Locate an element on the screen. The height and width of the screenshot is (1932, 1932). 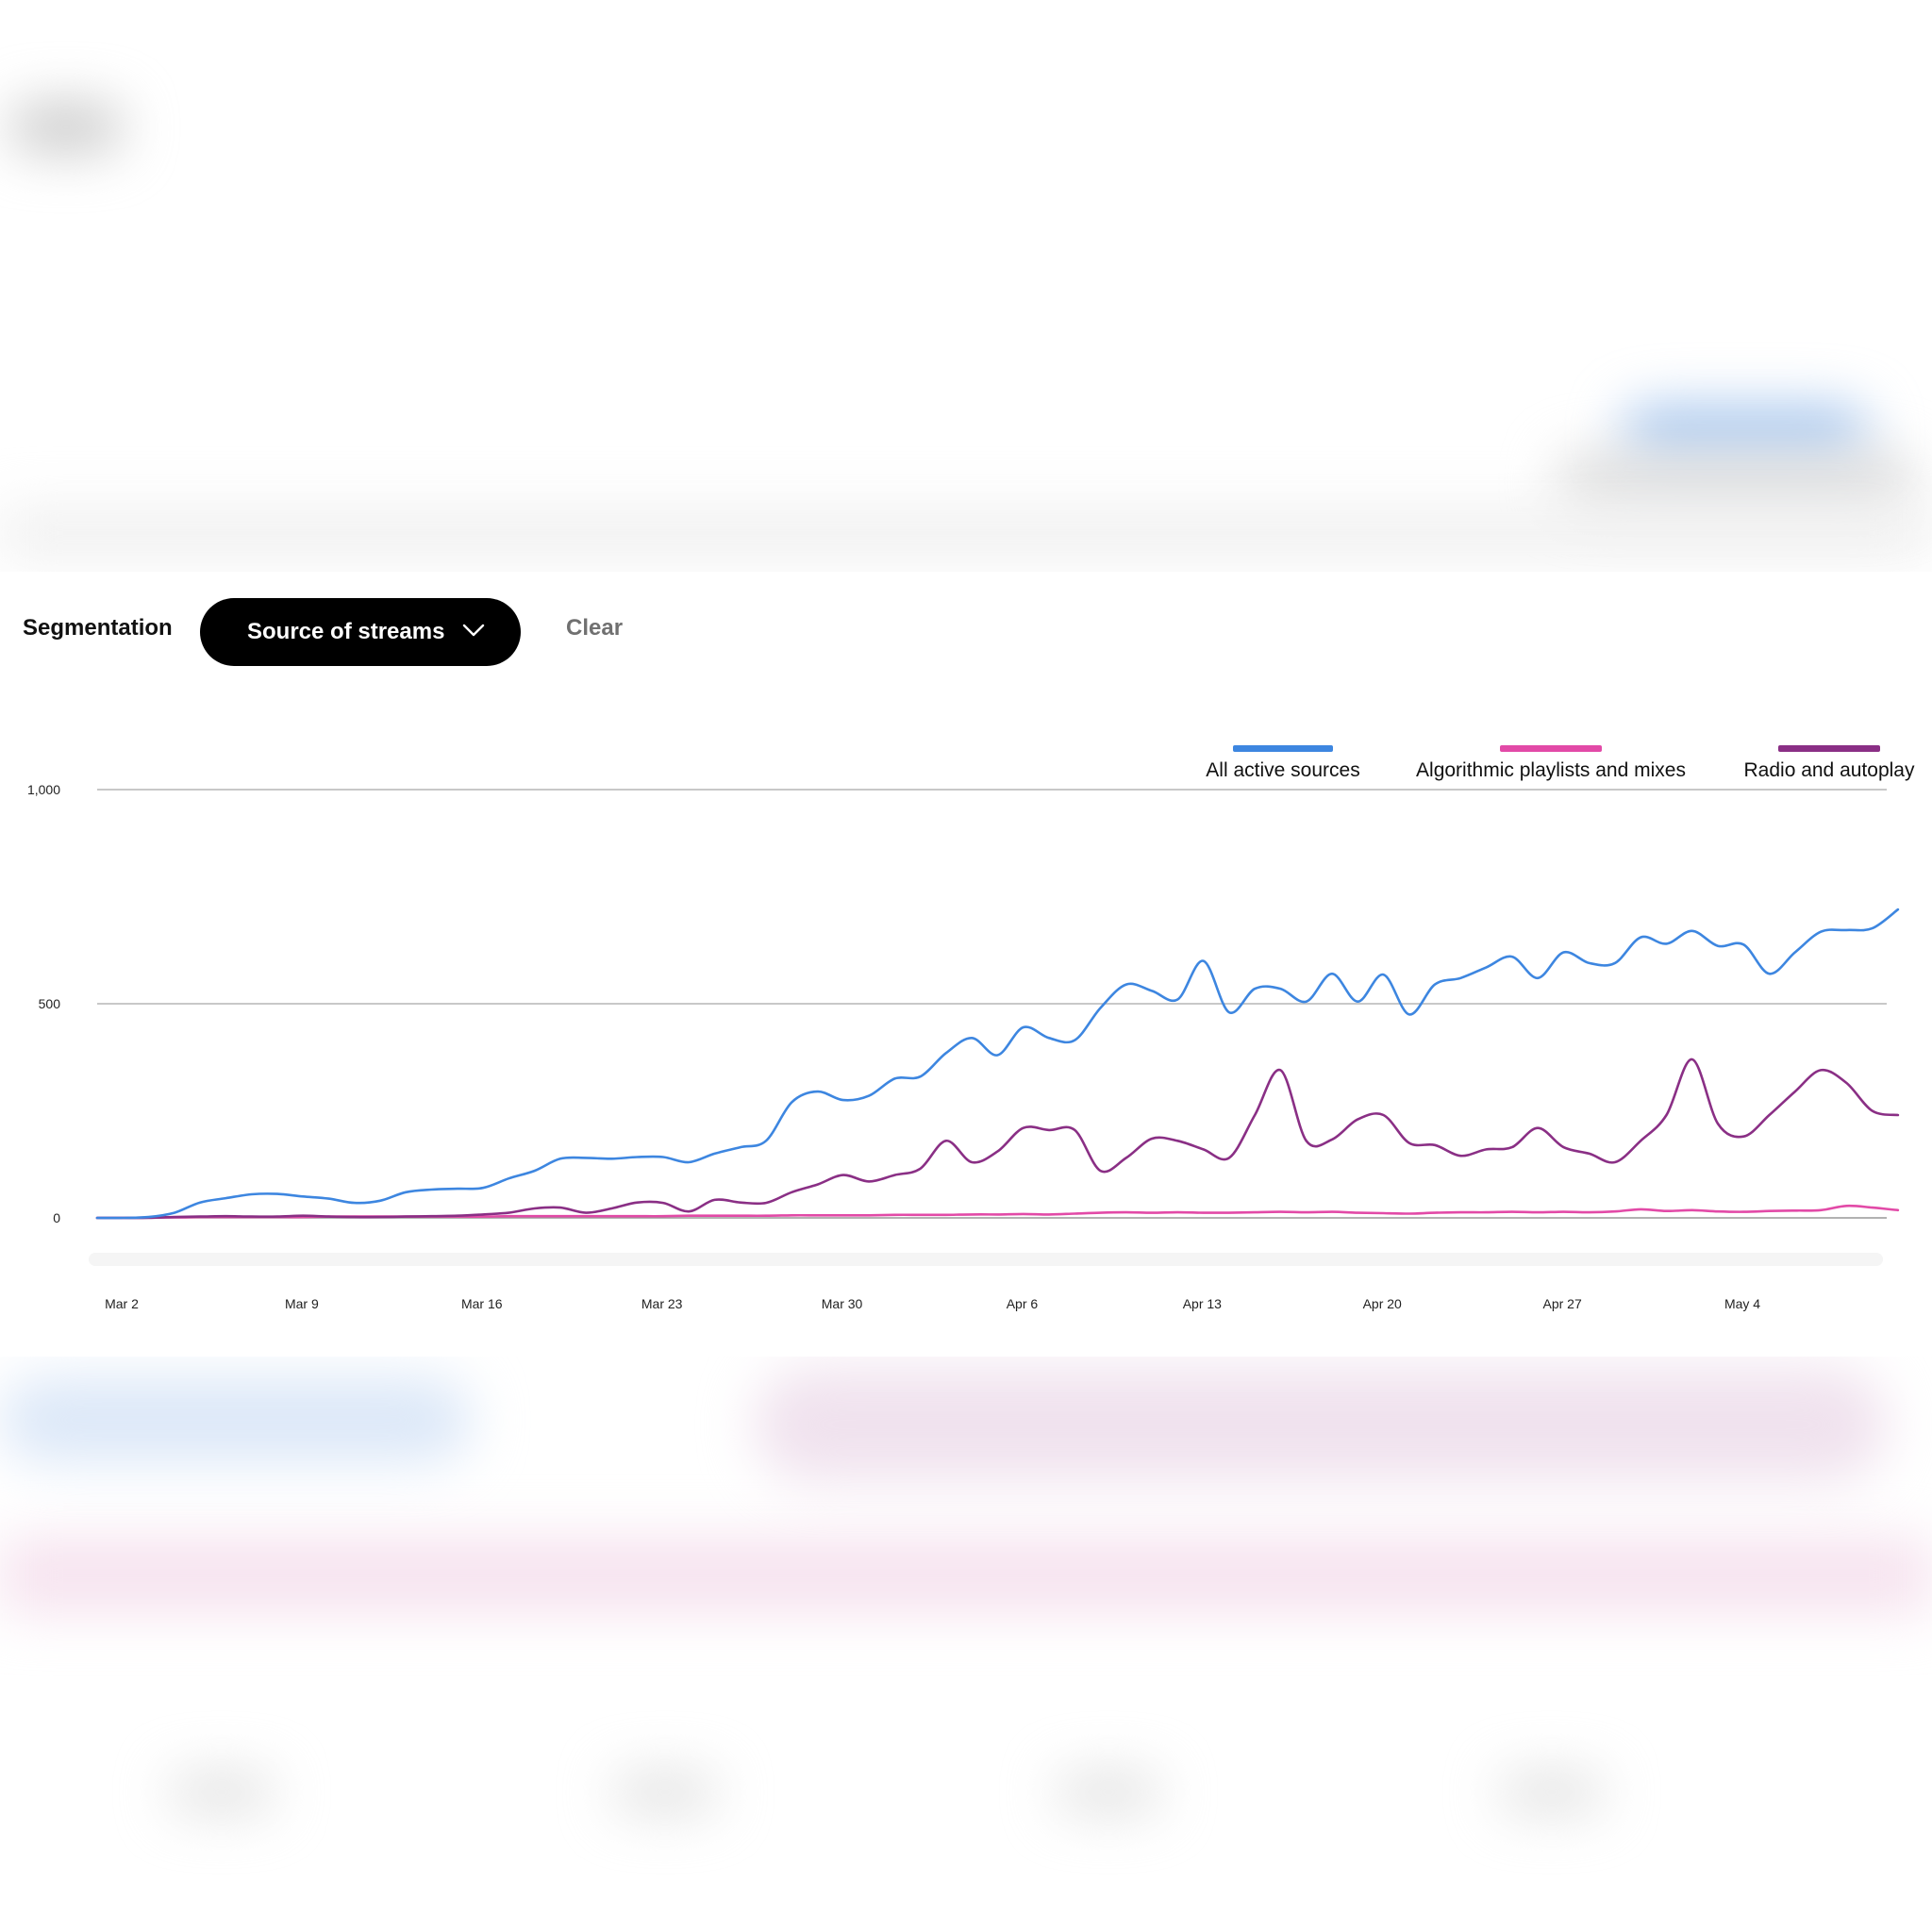
x-tick-label: Mar 30 is located at coordinates (843, 1304).